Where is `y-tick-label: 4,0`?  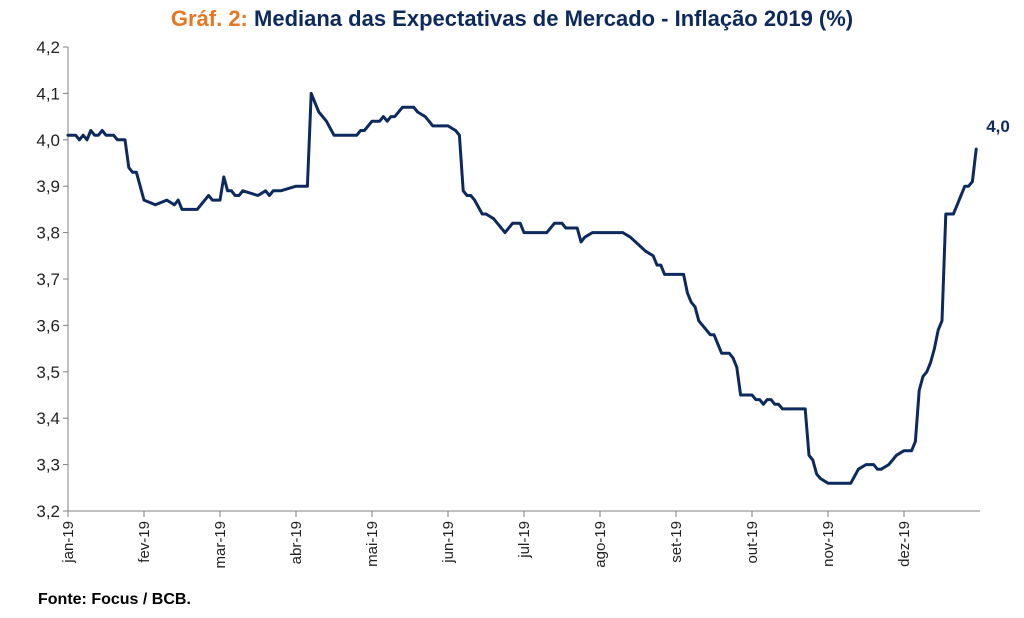
y-tick-label: 4,0 is located at coordinates (48, 140).